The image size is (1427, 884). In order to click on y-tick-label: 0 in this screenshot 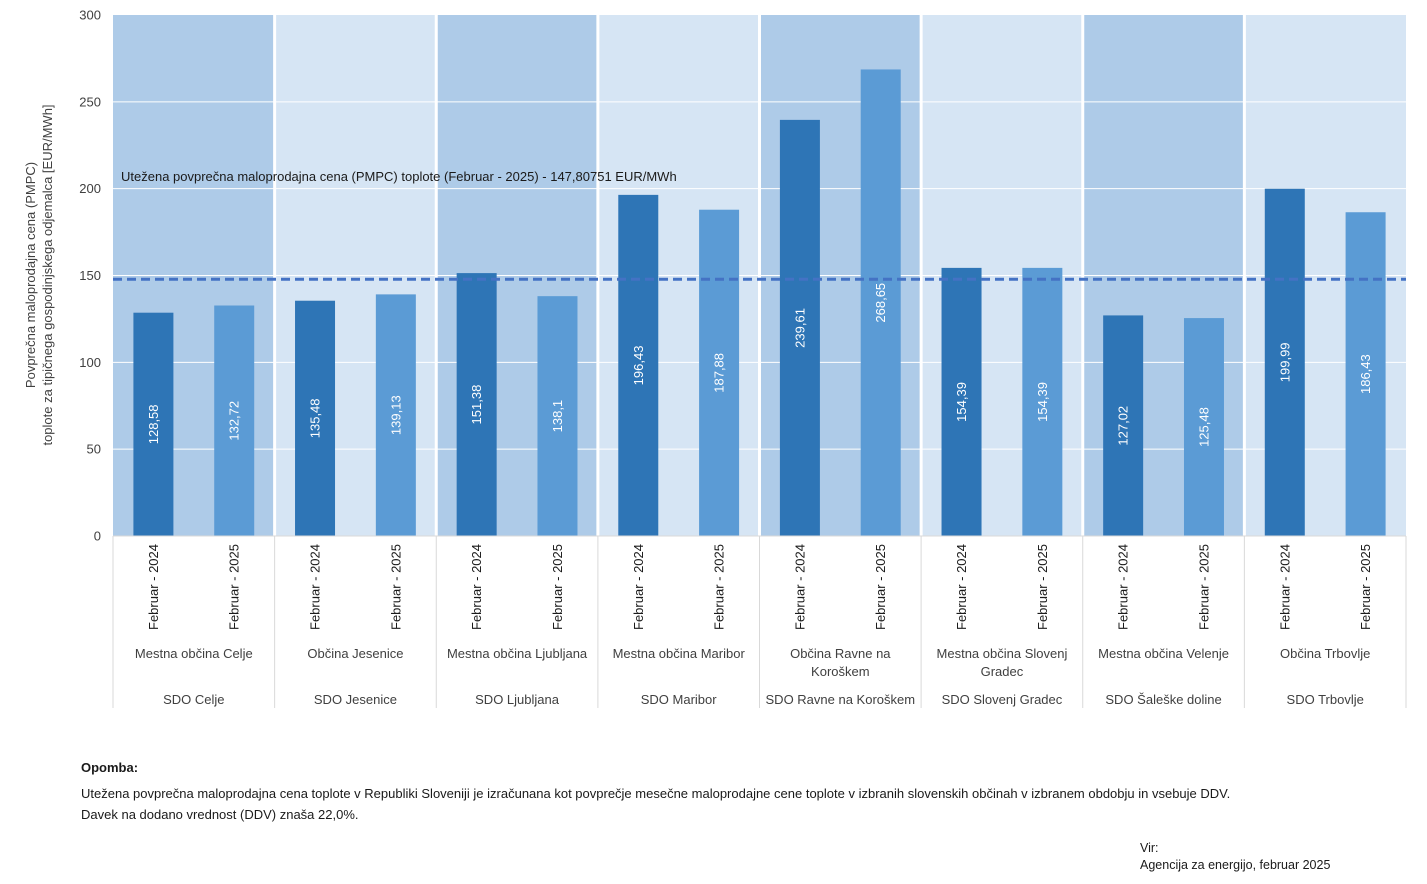, I will do `click(97, 536)`.